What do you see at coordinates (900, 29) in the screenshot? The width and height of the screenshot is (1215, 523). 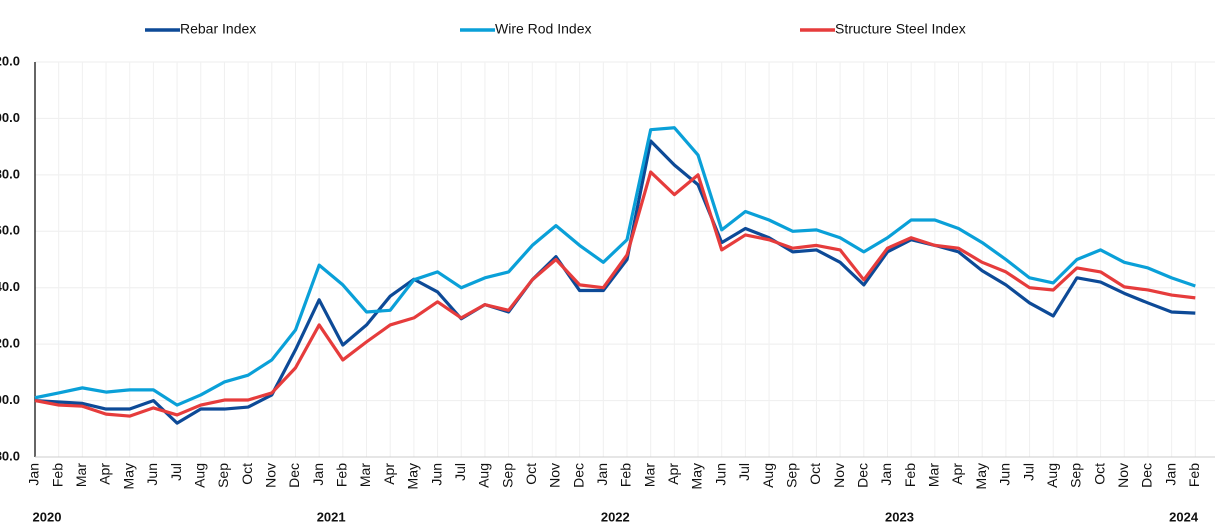 I see `legend-label: Structure Steel Index` at bounding box center [900, 29].